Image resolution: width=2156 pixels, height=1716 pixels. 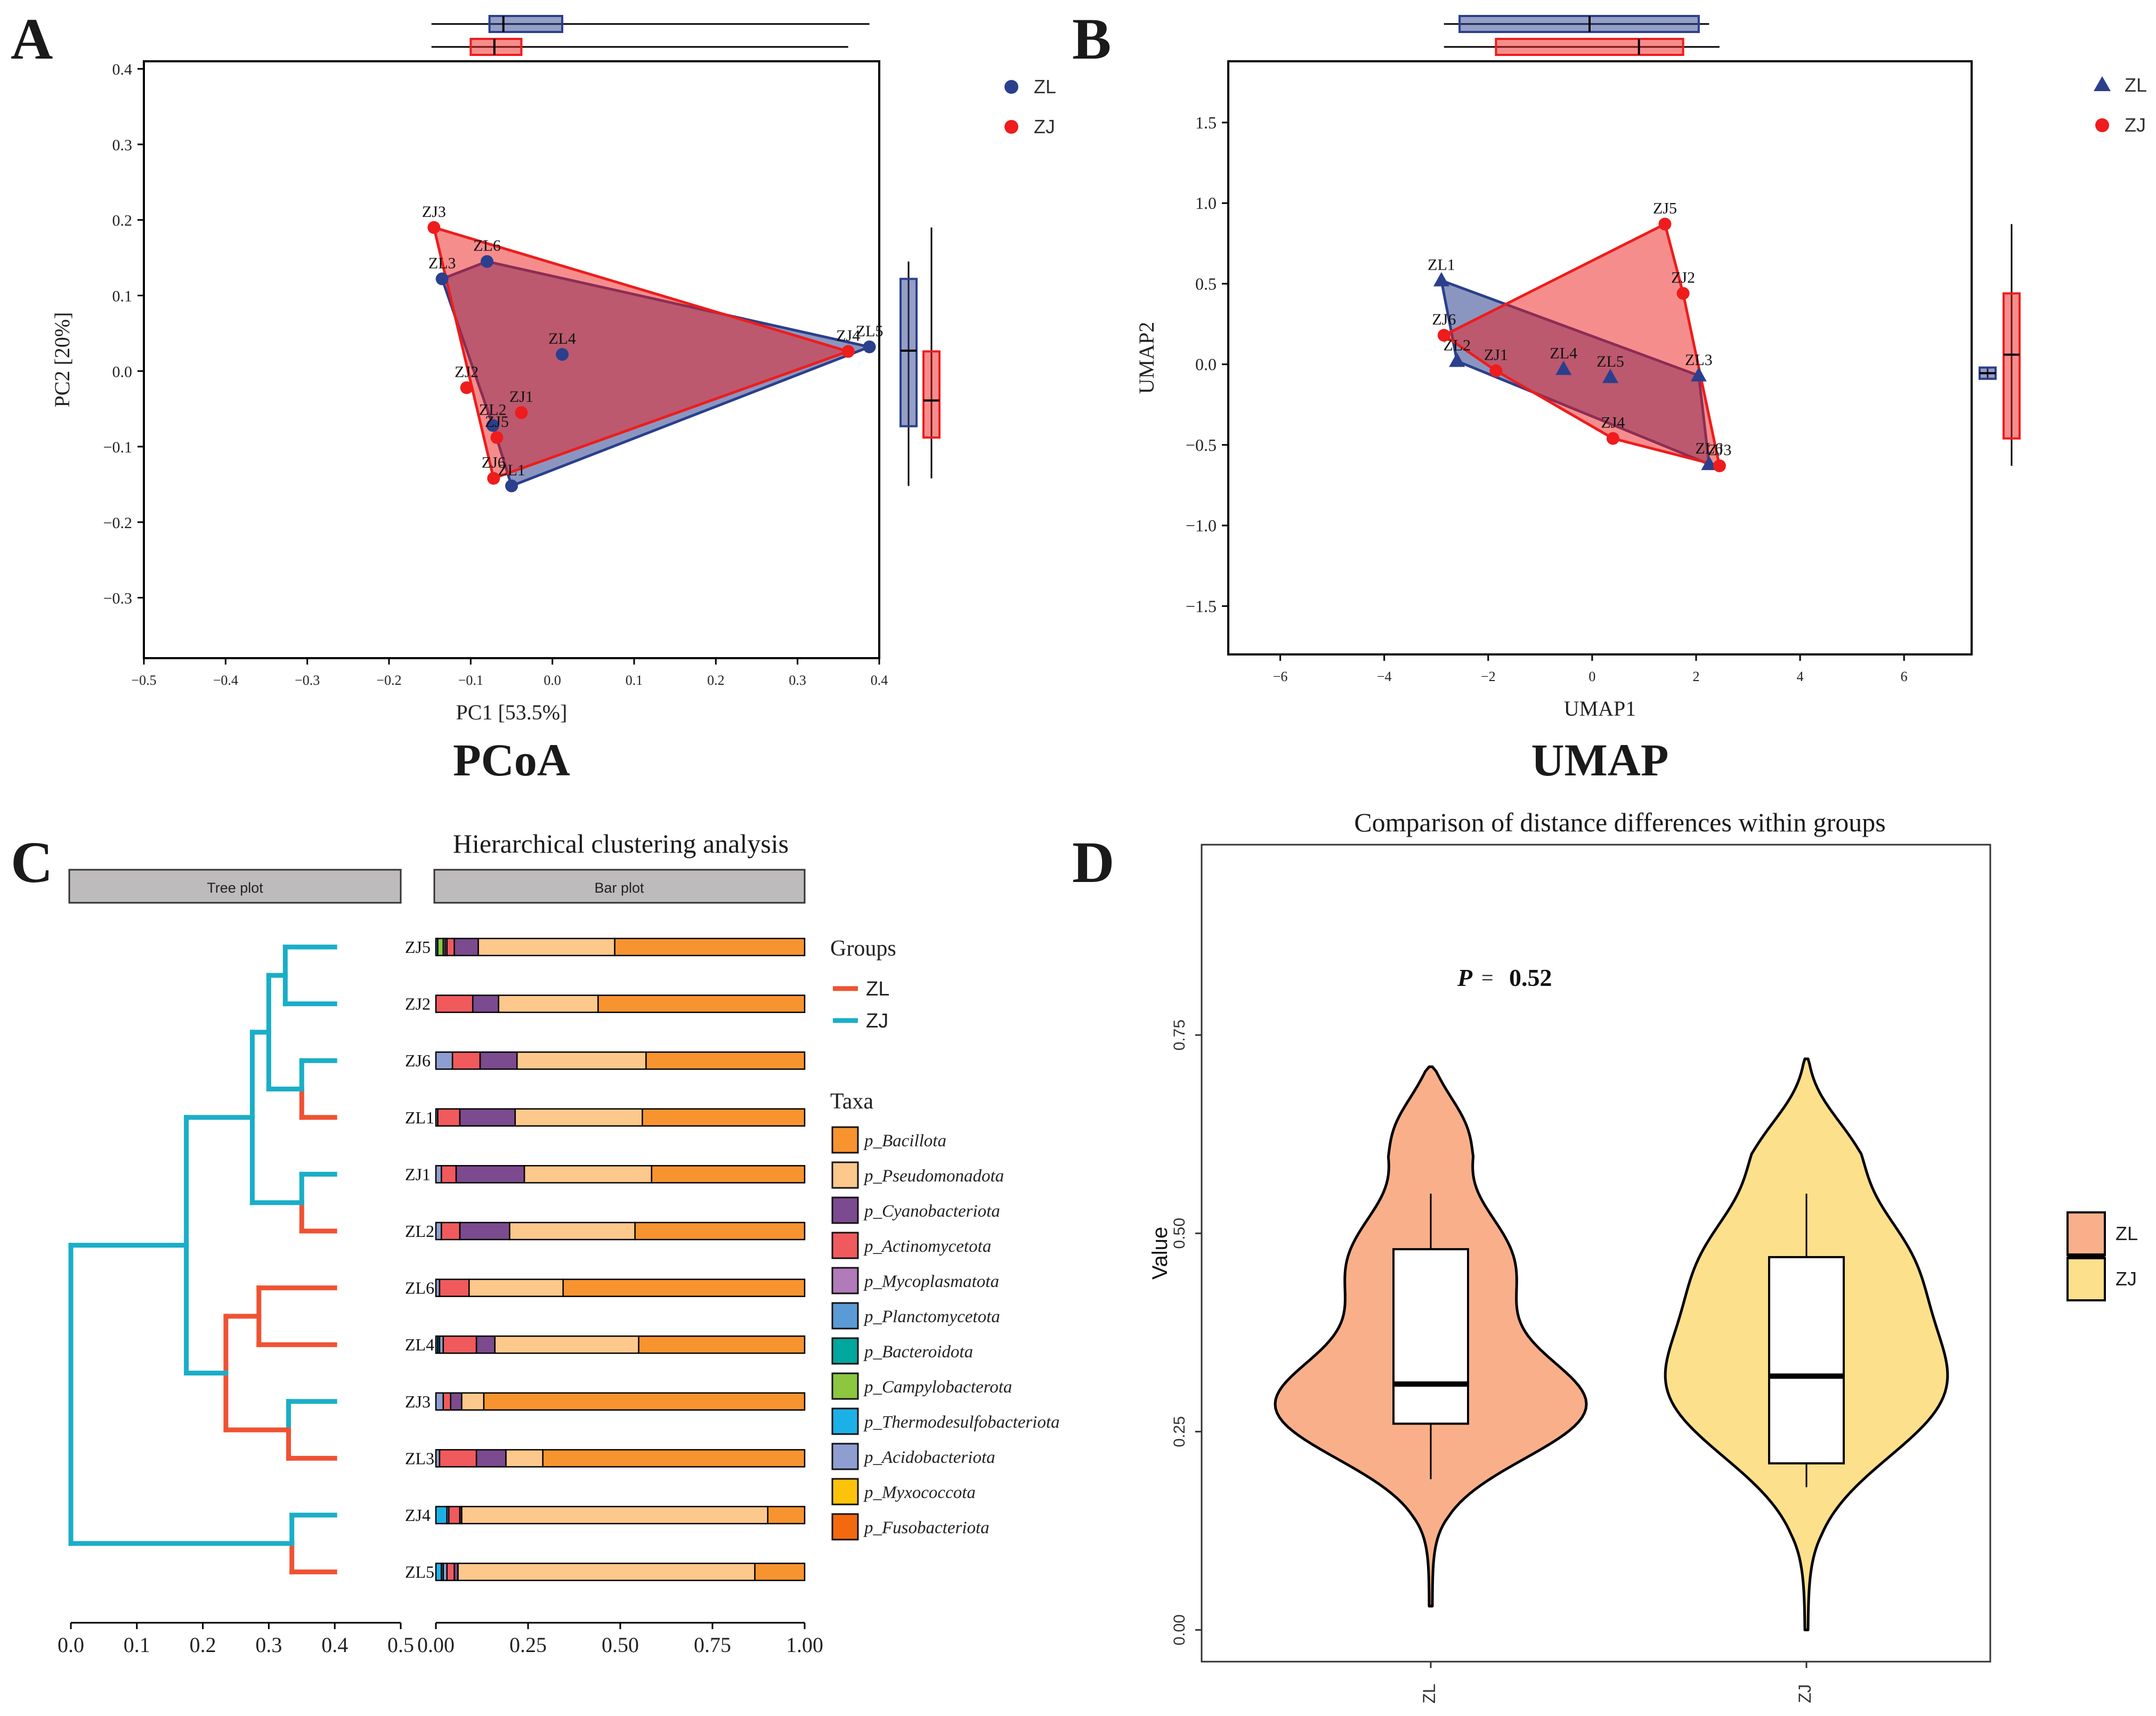 What do you see at coordinates (470, 680) in the screenshot?
I see `x-tick-label: −0.1` at bounding box center [470, 680].